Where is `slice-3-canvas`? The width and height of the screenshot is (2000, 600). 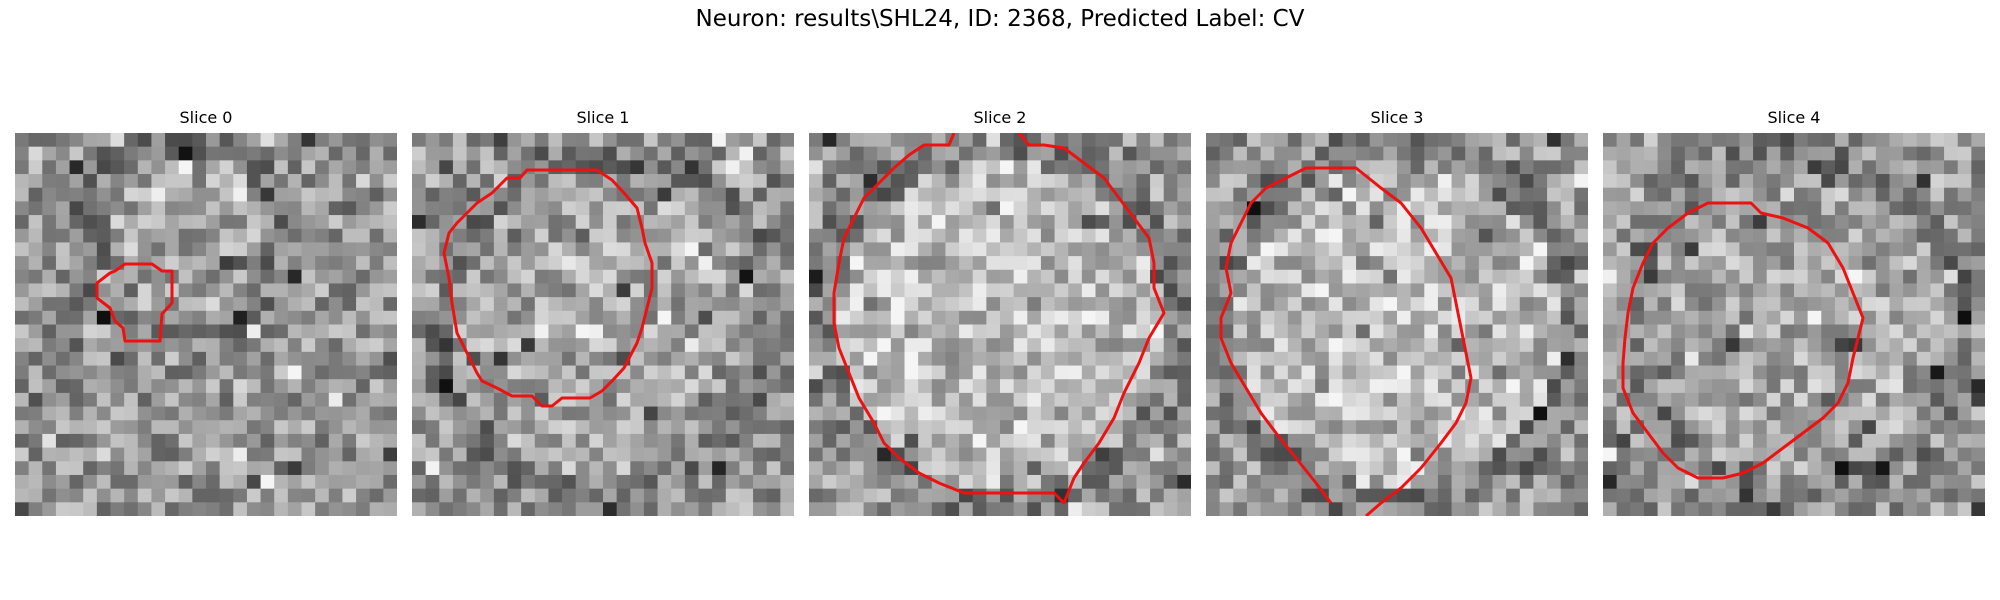 slice-3-canvas is located at coordinates (1397, 324).